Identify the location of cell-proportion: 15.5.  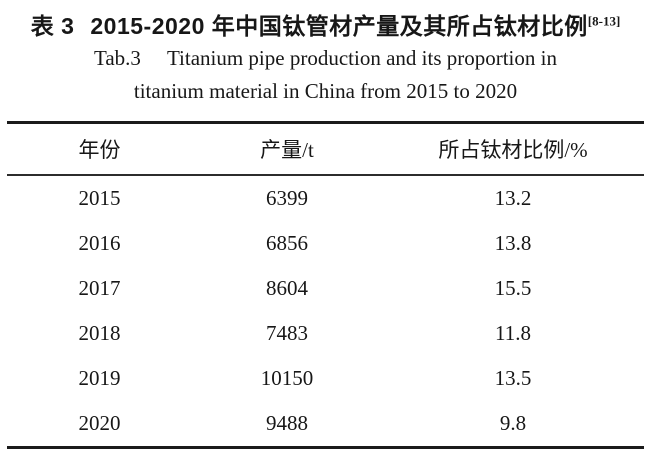
(513, 288).